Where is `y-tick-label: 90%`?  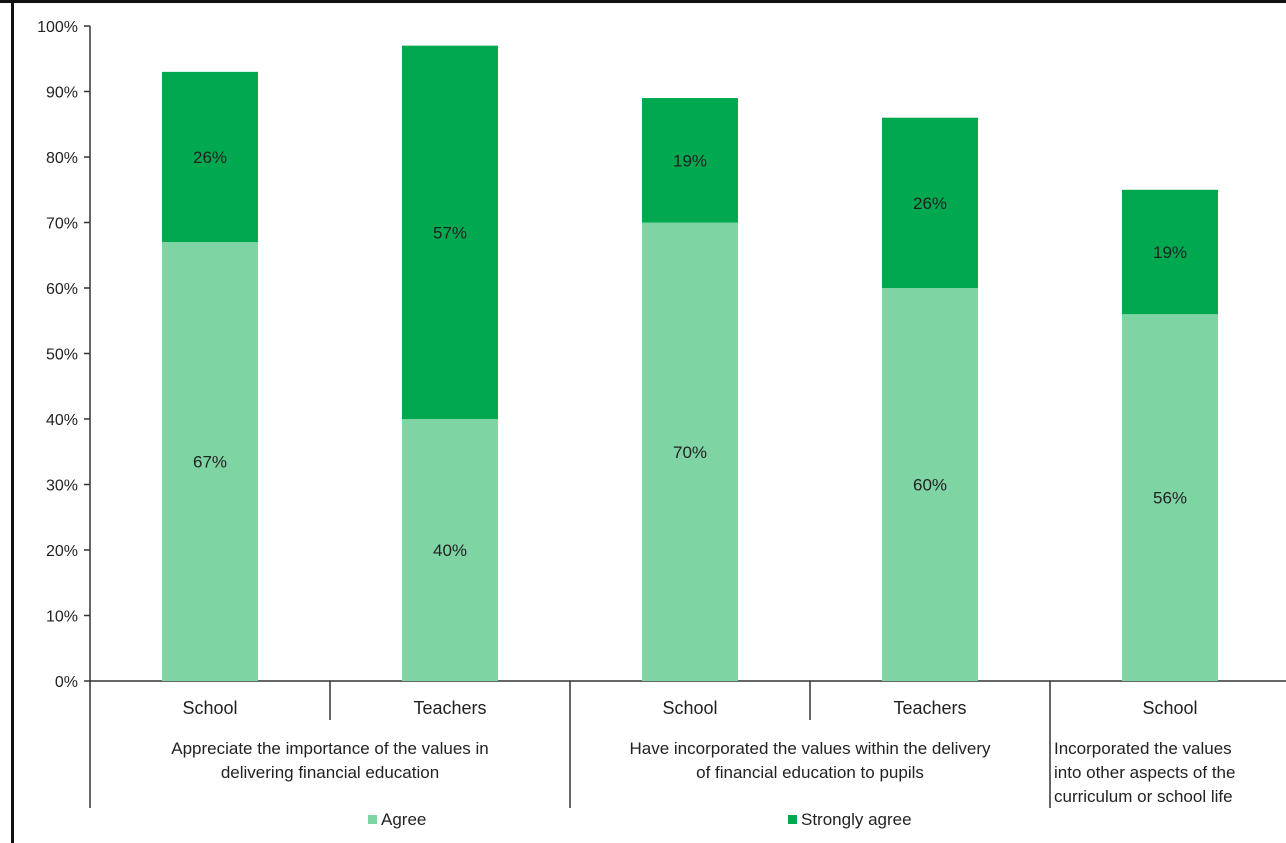
y-tick-label: 90% is located at coordinates (62, 93).